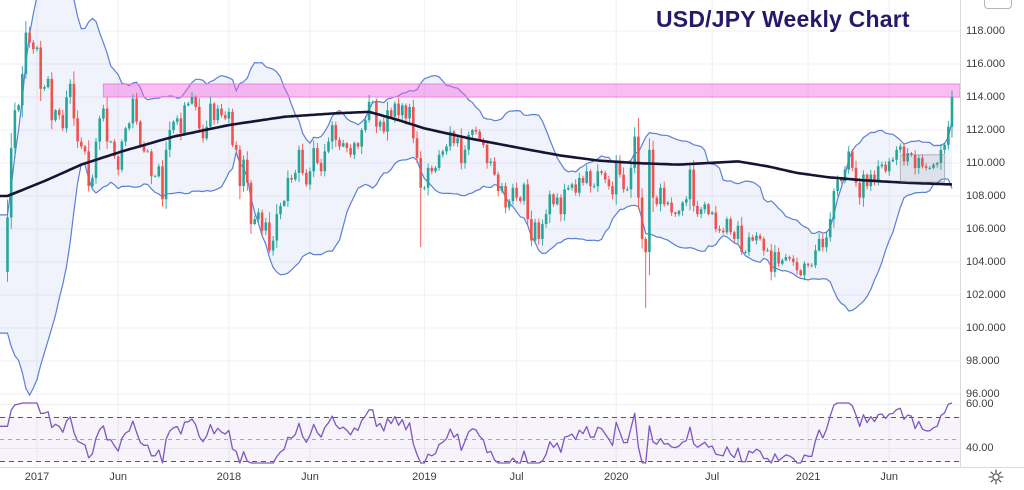  I want to click on price-tick-label: 118.000, so click(985, 30).